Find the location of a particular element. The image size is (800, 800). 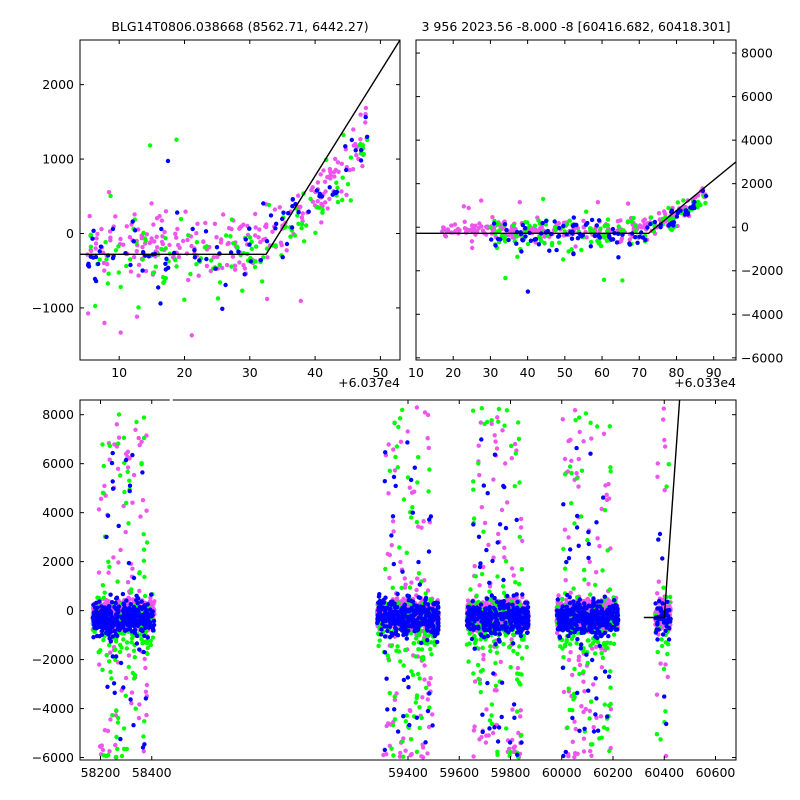

panel-top-left-points is located at coordinates (227, 221).